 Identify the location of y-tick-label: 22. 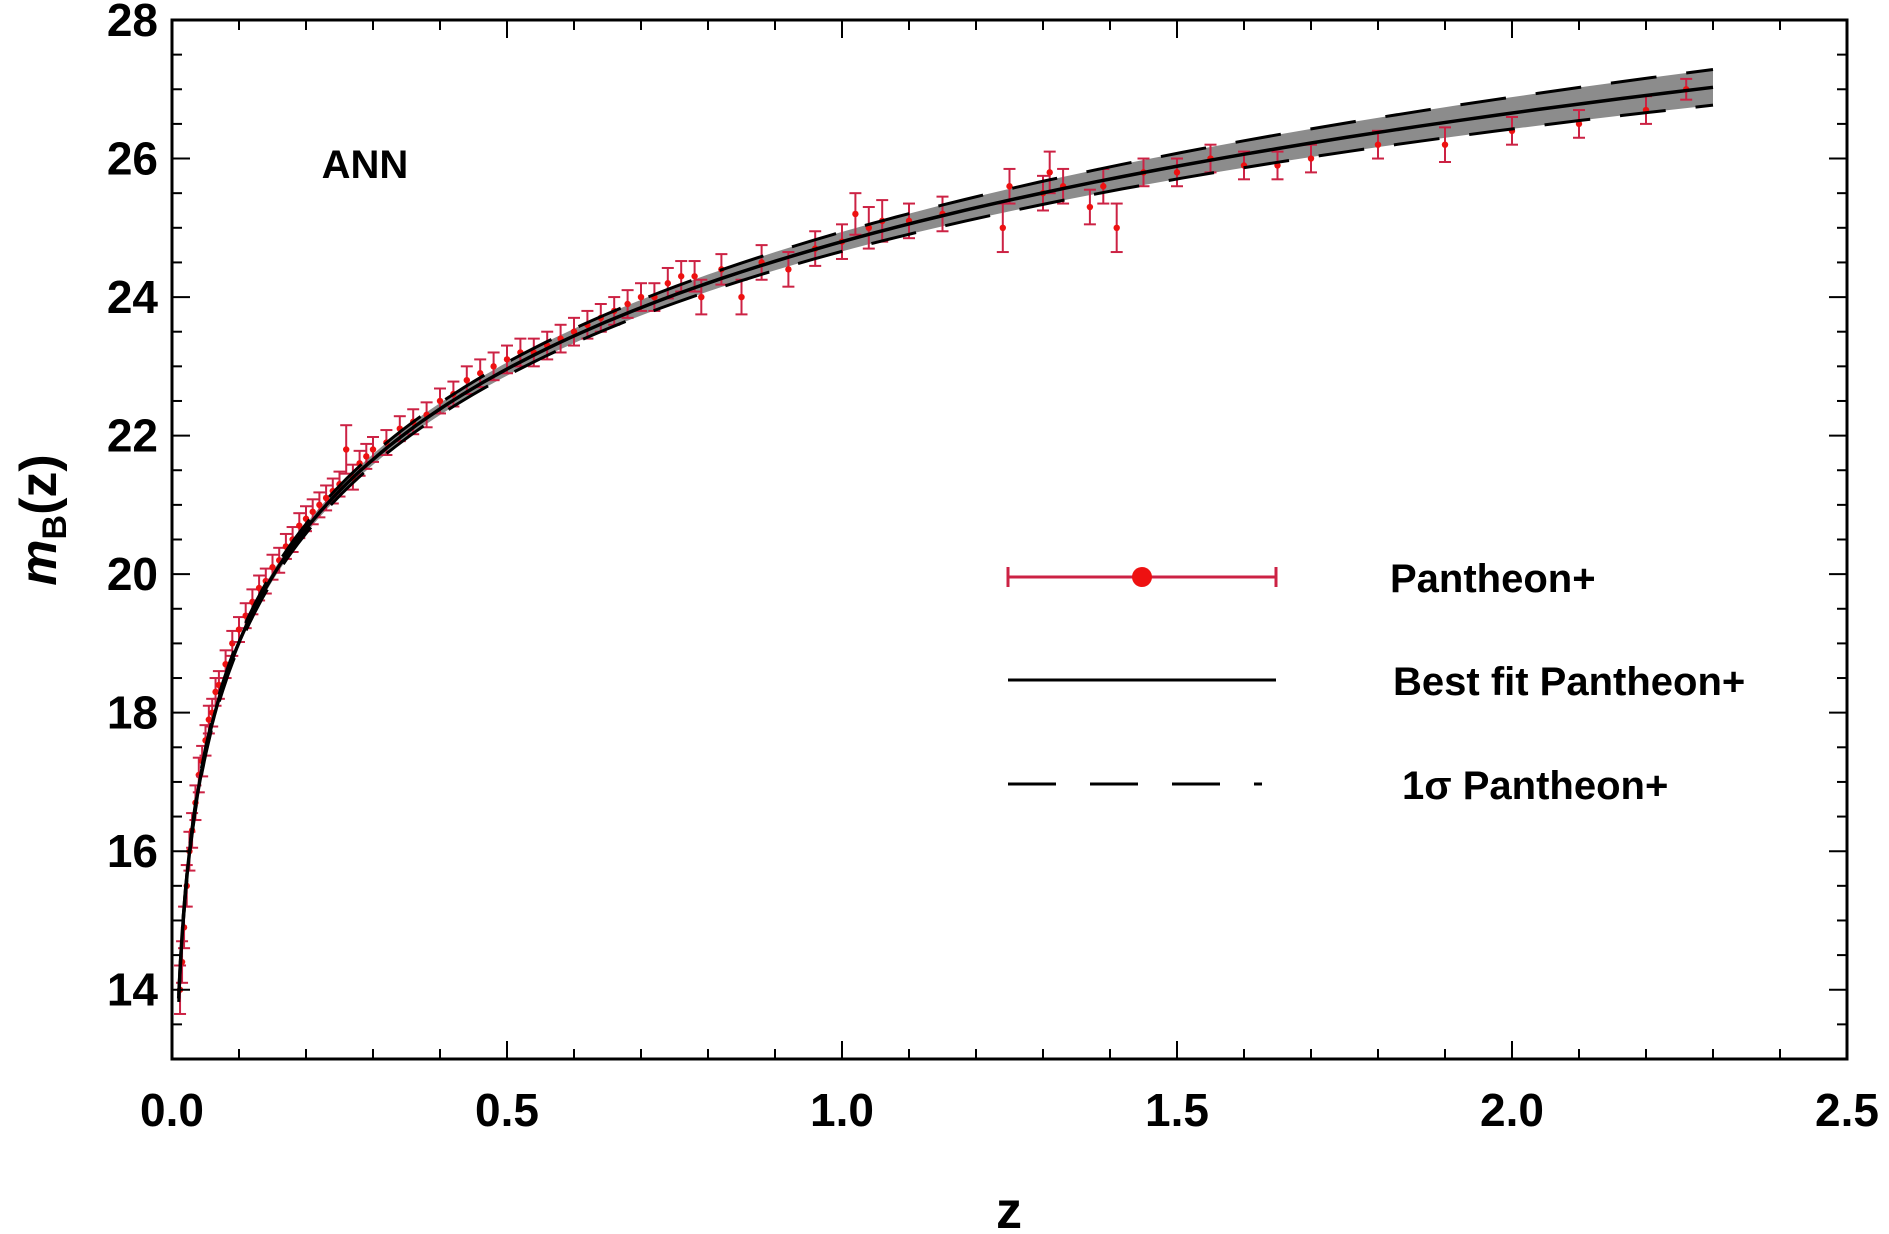
(132, 436).